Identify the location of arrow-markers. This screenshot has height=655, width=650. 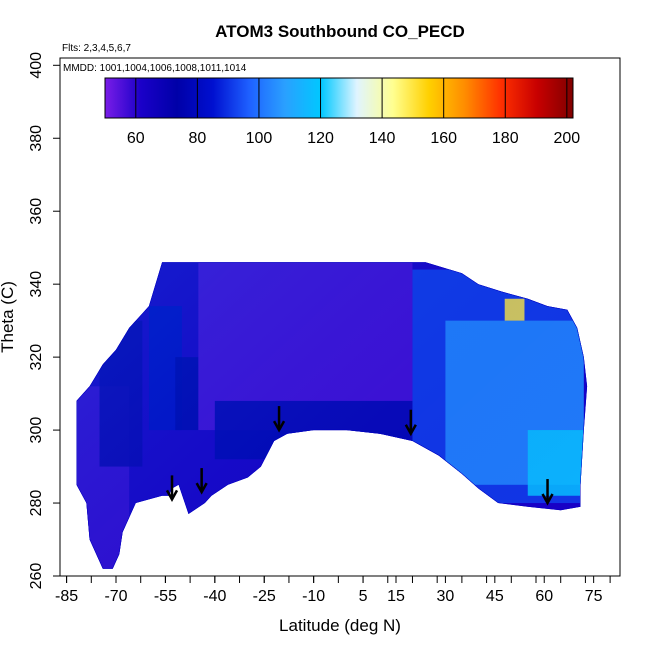
(359, 456).